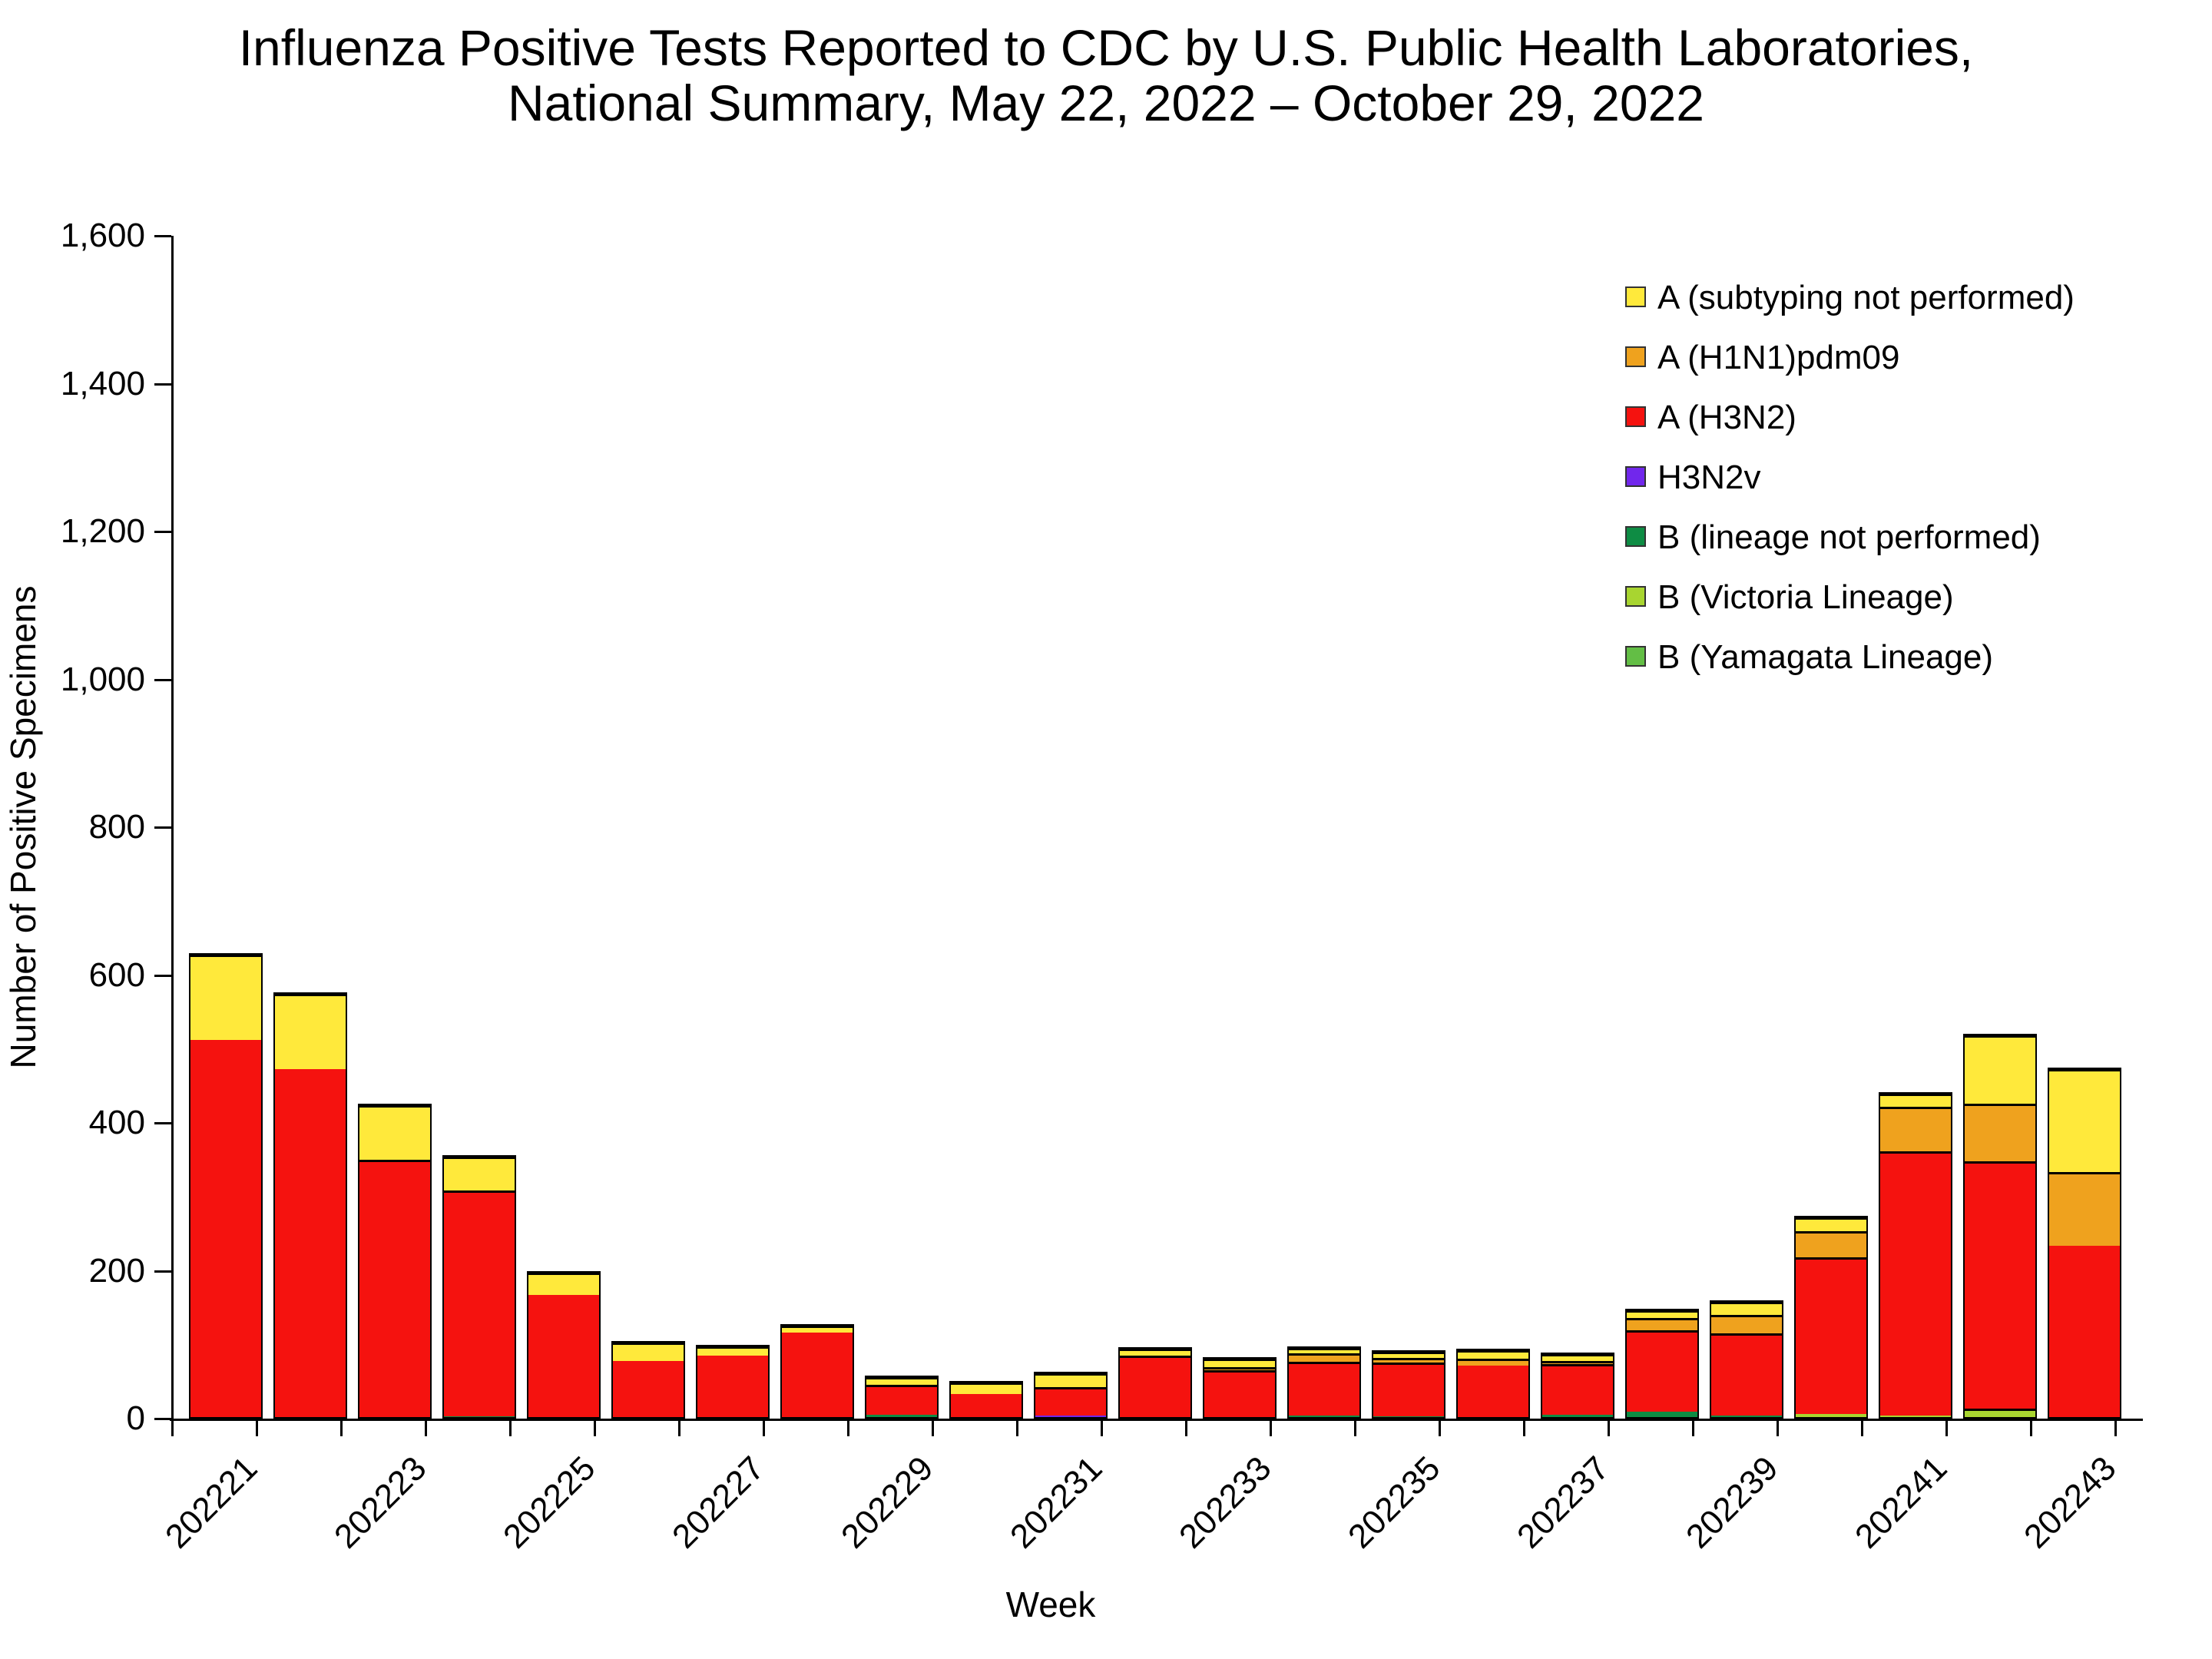  What do you see at coordinates (2000, 1414) in the screenshot?
I see `bar-segment-202242-b_victoria` at bounding box center [2000, 1414].